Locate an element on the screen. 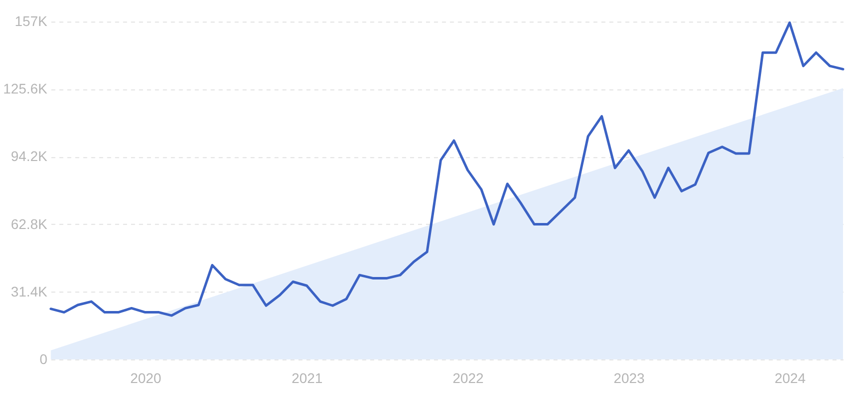 The width and height of the screenshot is (848, 394). x-tick-label: 2020 is located at coordinates (146, 378).